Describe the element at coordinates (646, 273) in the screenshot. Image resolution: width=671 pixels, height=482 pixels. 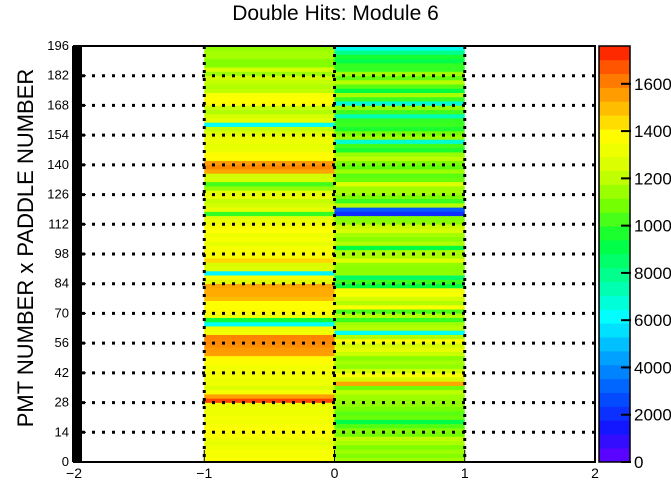
I see `colorbar-ticks: 0 2000 4000 6000 8000 10000 12000 14000 16000` at that location.